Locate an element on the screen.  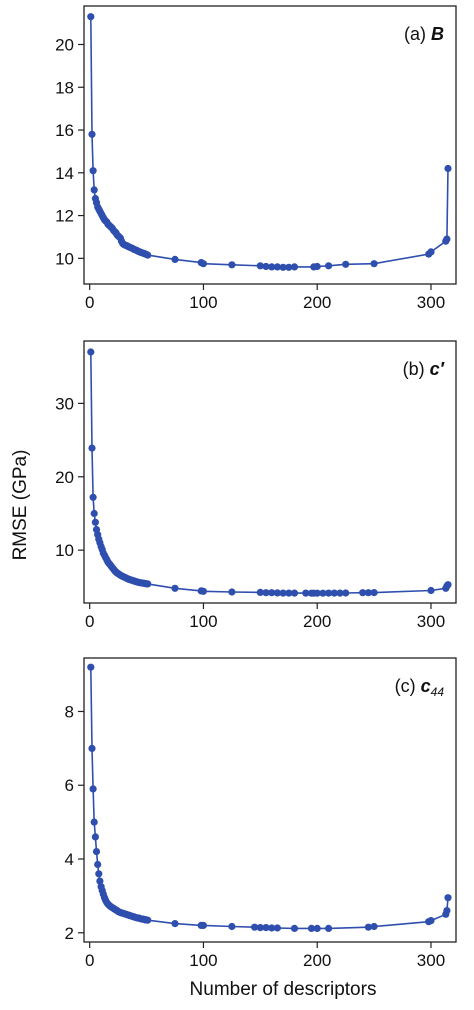
panel-a-y-tick-label: 20 is located at coordinates (64, 44).